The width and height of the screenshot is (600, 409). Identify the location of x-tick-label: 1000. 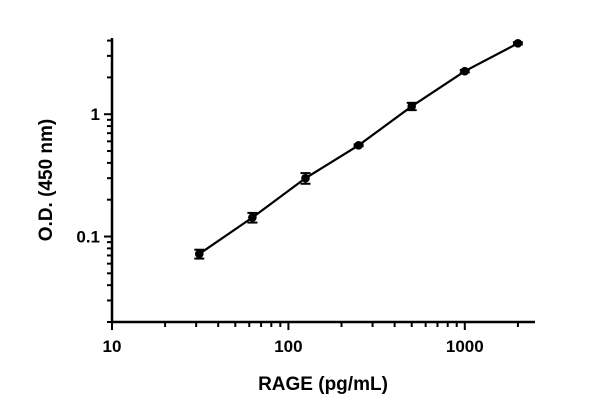
(465, 346).